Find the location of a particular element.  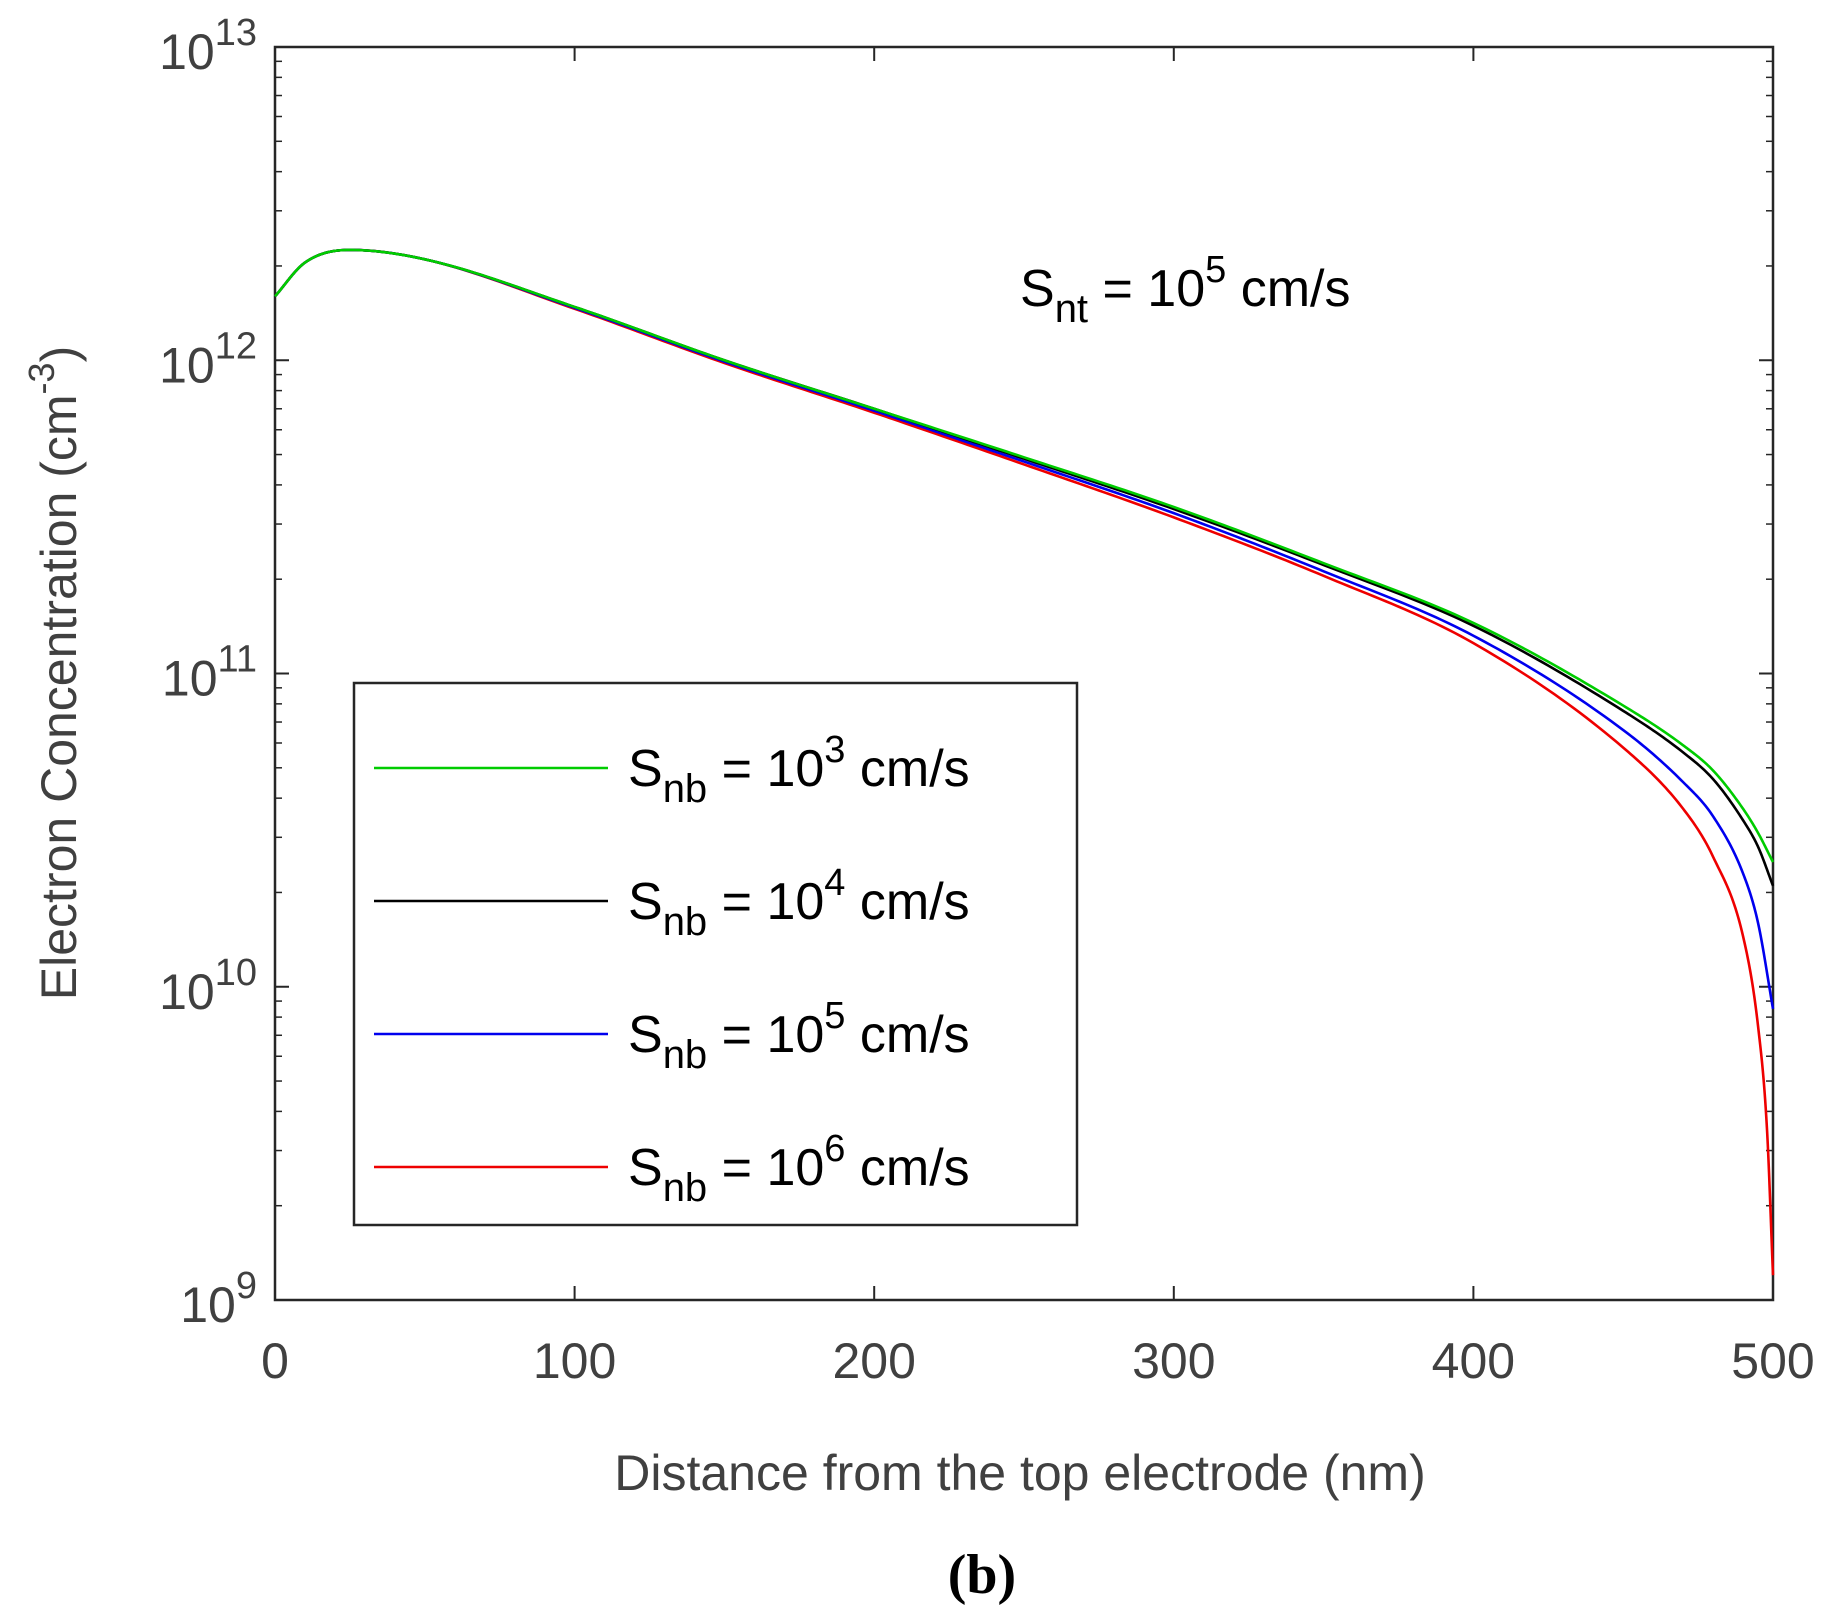

x-tick-label: 500 is located at coordinates (1772, 1361).